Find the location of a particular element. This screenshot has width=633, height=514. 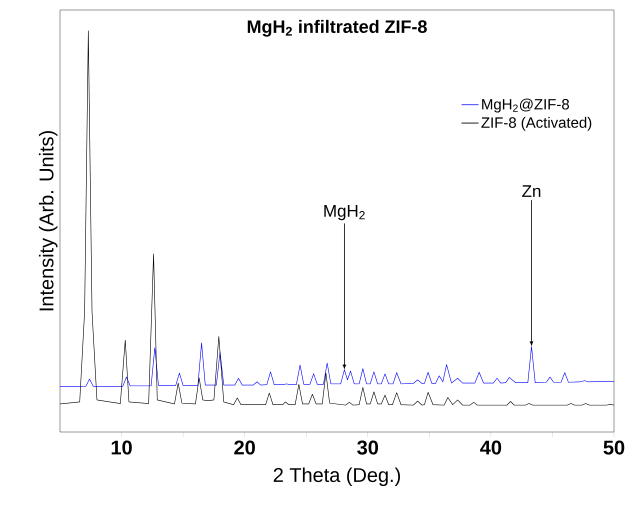

x-tick-label: 40 is located at coordinates (491, 447).